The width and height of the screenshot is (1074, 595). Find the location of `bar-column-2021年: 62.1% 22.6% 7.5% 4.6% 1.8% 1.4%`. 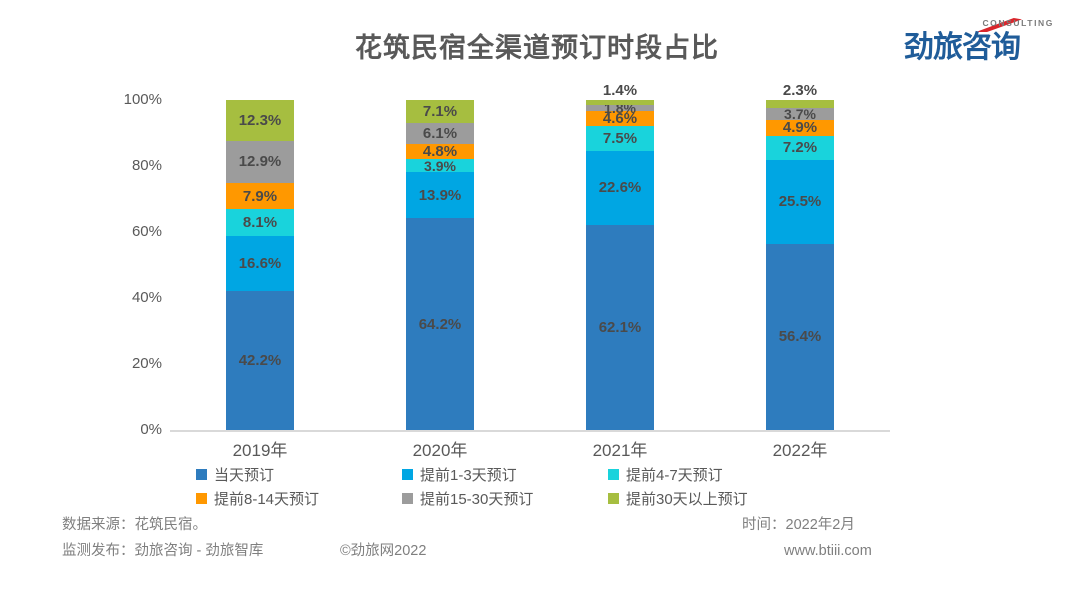

bar-column-2021年: 62.1% 22.6% 7.5% 4.6% 1.8% 1.4% is located at coordinates (620, 256).